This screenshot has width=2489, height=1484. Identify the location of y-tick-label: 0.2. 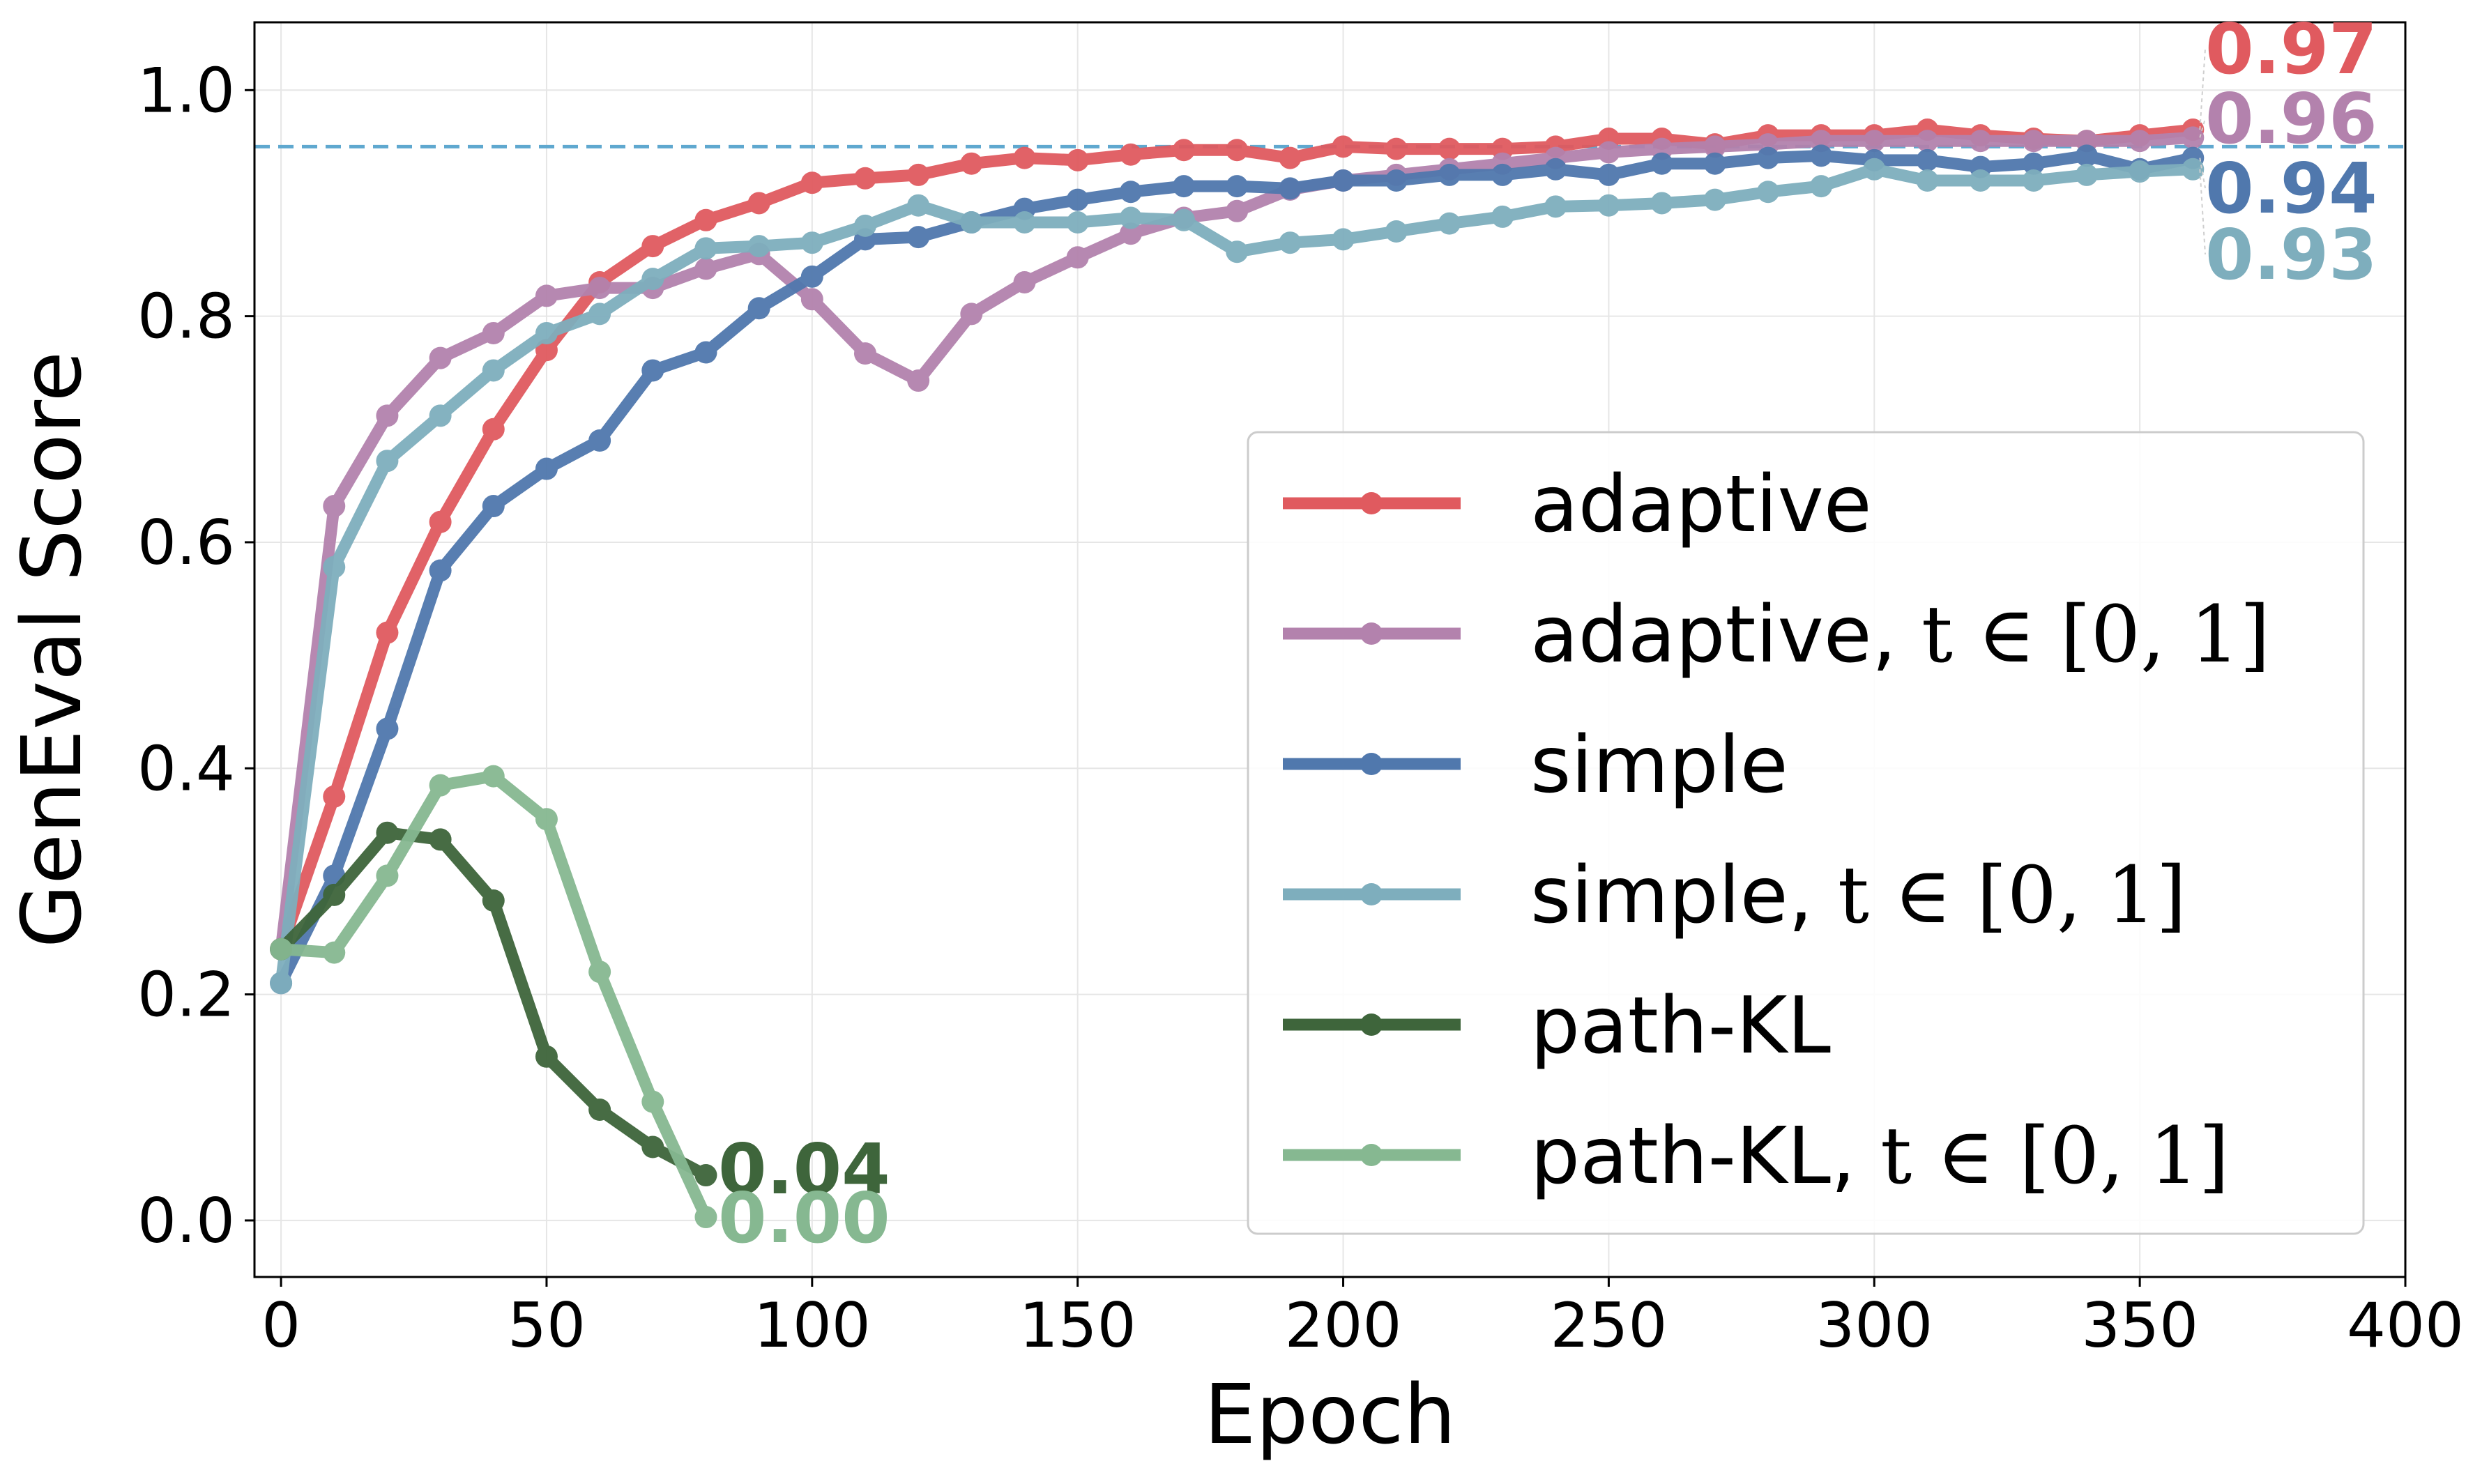
(186, 995).